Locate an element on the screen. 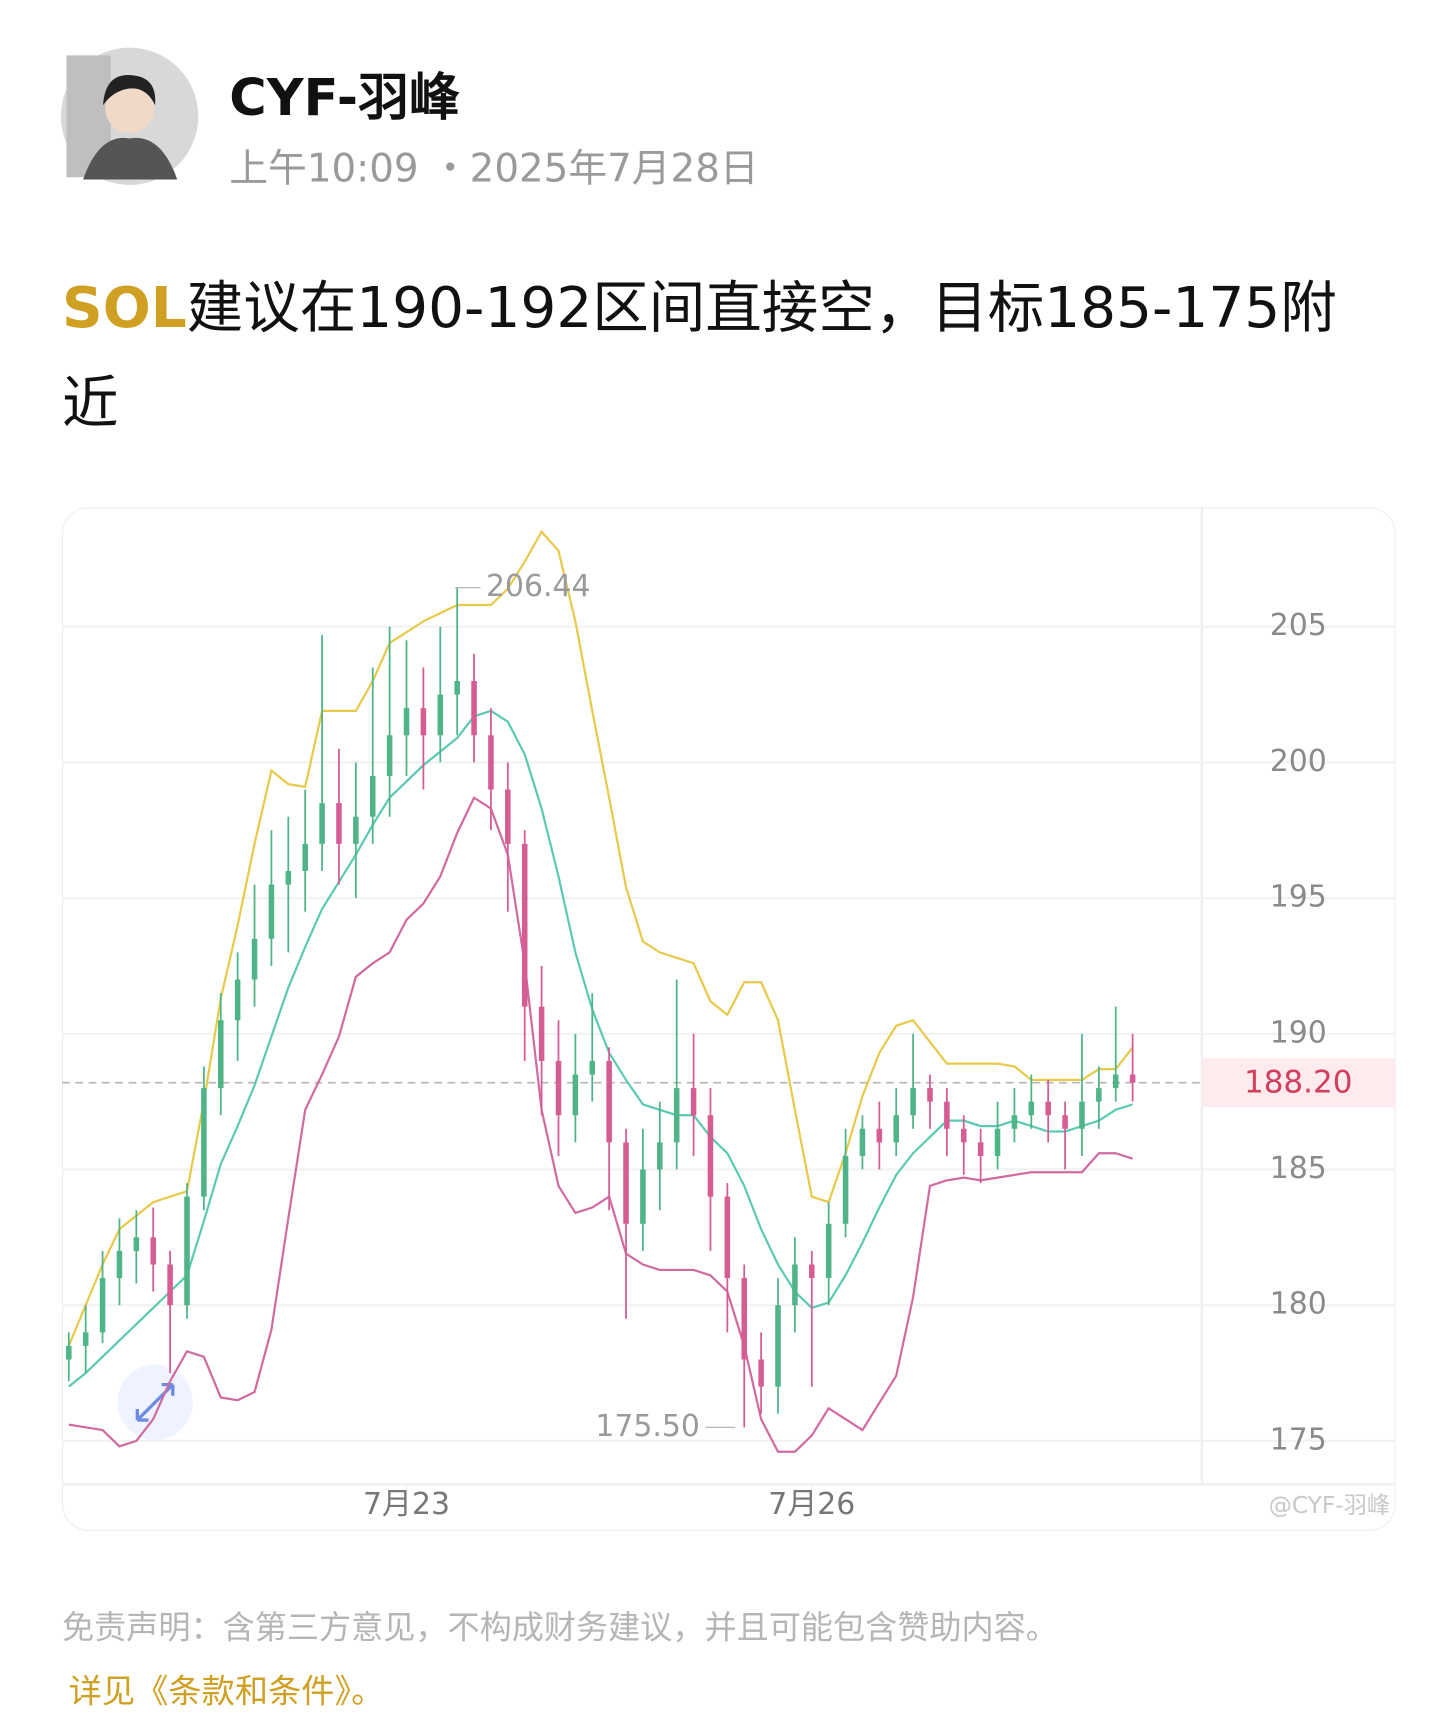 Image resolution: width=1440 pixels, height=1716 pixels. post-meta: 上午10:09 ・2025年7月28日 is located at coordinates (493, 165).